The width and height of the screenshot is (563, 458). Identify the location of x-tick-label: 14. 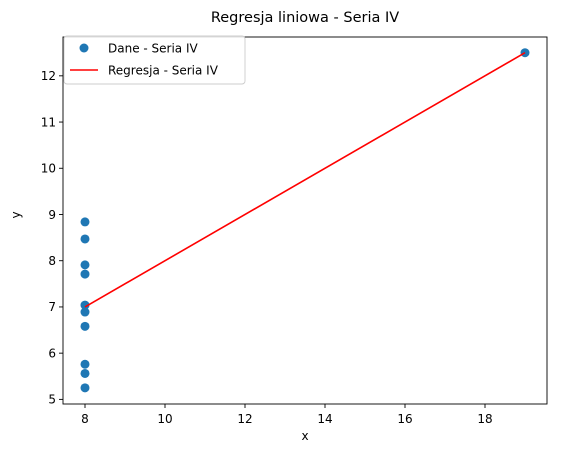
(324, 419).